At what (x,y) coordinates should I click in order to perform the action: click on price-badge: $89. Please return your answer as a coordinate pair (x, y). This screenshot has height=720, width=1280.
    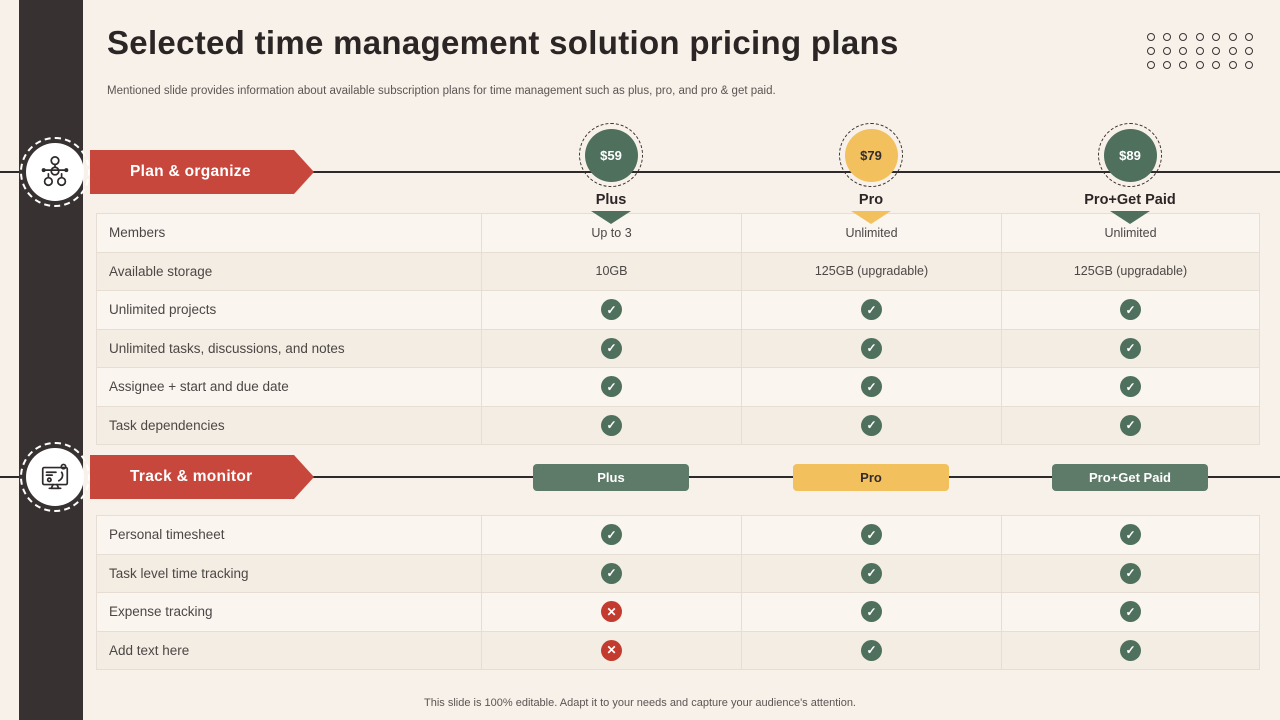
    Looking at the image, I should click on (1130, 155).